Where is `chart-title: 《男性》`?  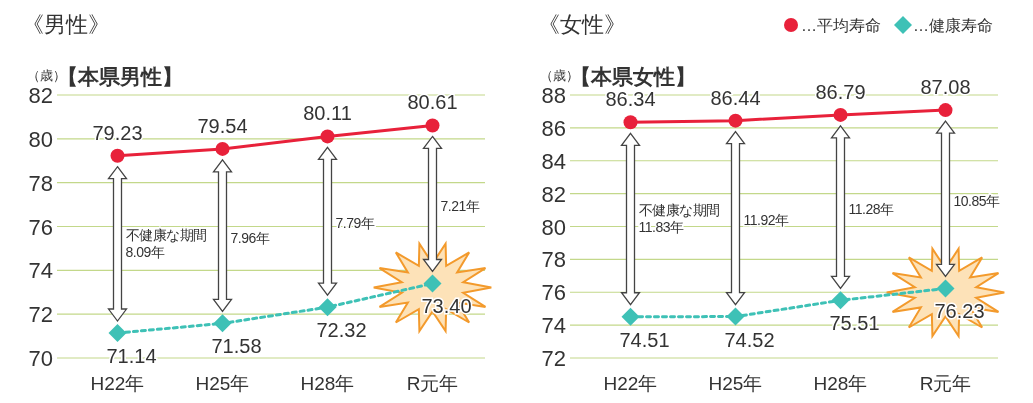
chart-title: 《男性》 is located at coordinates (66, 24).